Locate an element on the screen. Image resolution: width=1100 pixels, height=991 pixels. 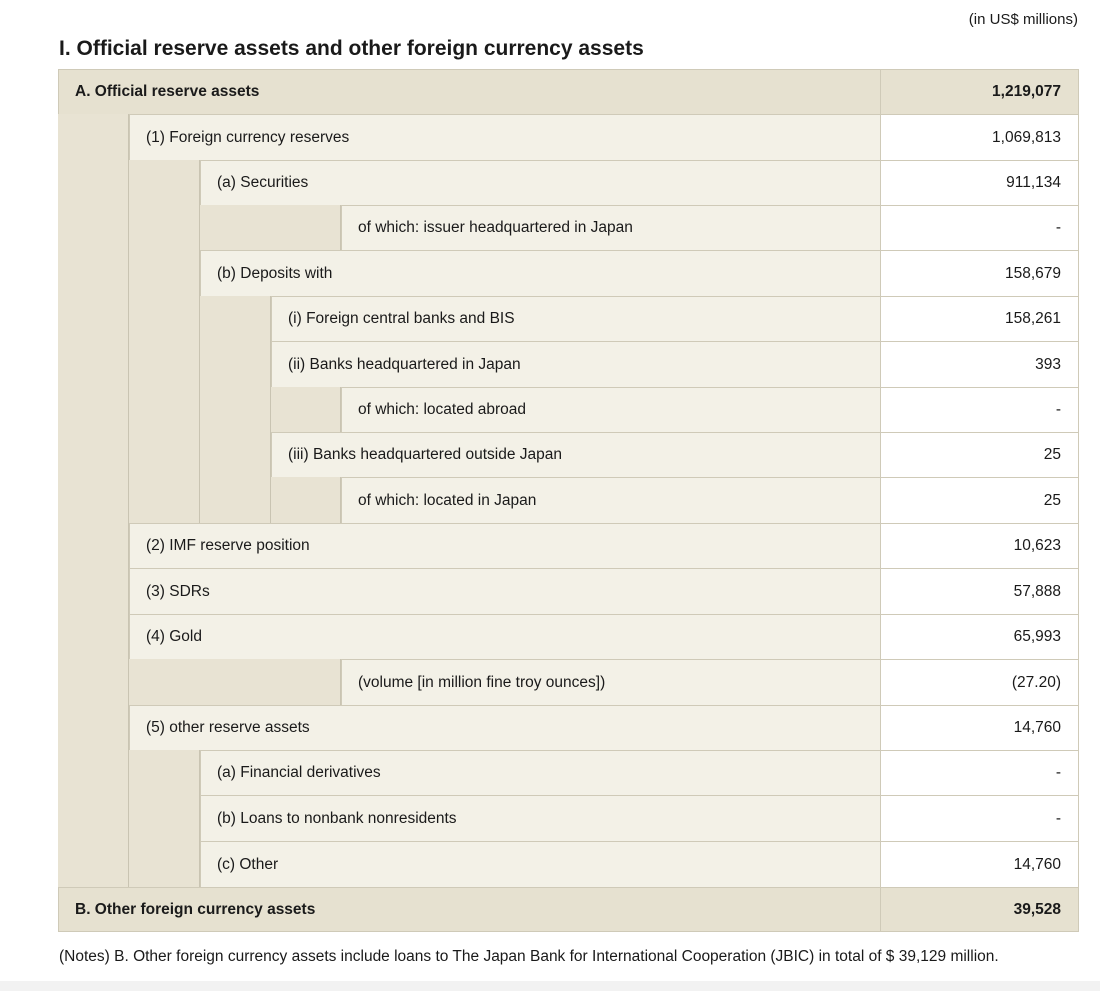
value-foreign-central-banks-bis: 158,261 is located at coordinates (979, 318).